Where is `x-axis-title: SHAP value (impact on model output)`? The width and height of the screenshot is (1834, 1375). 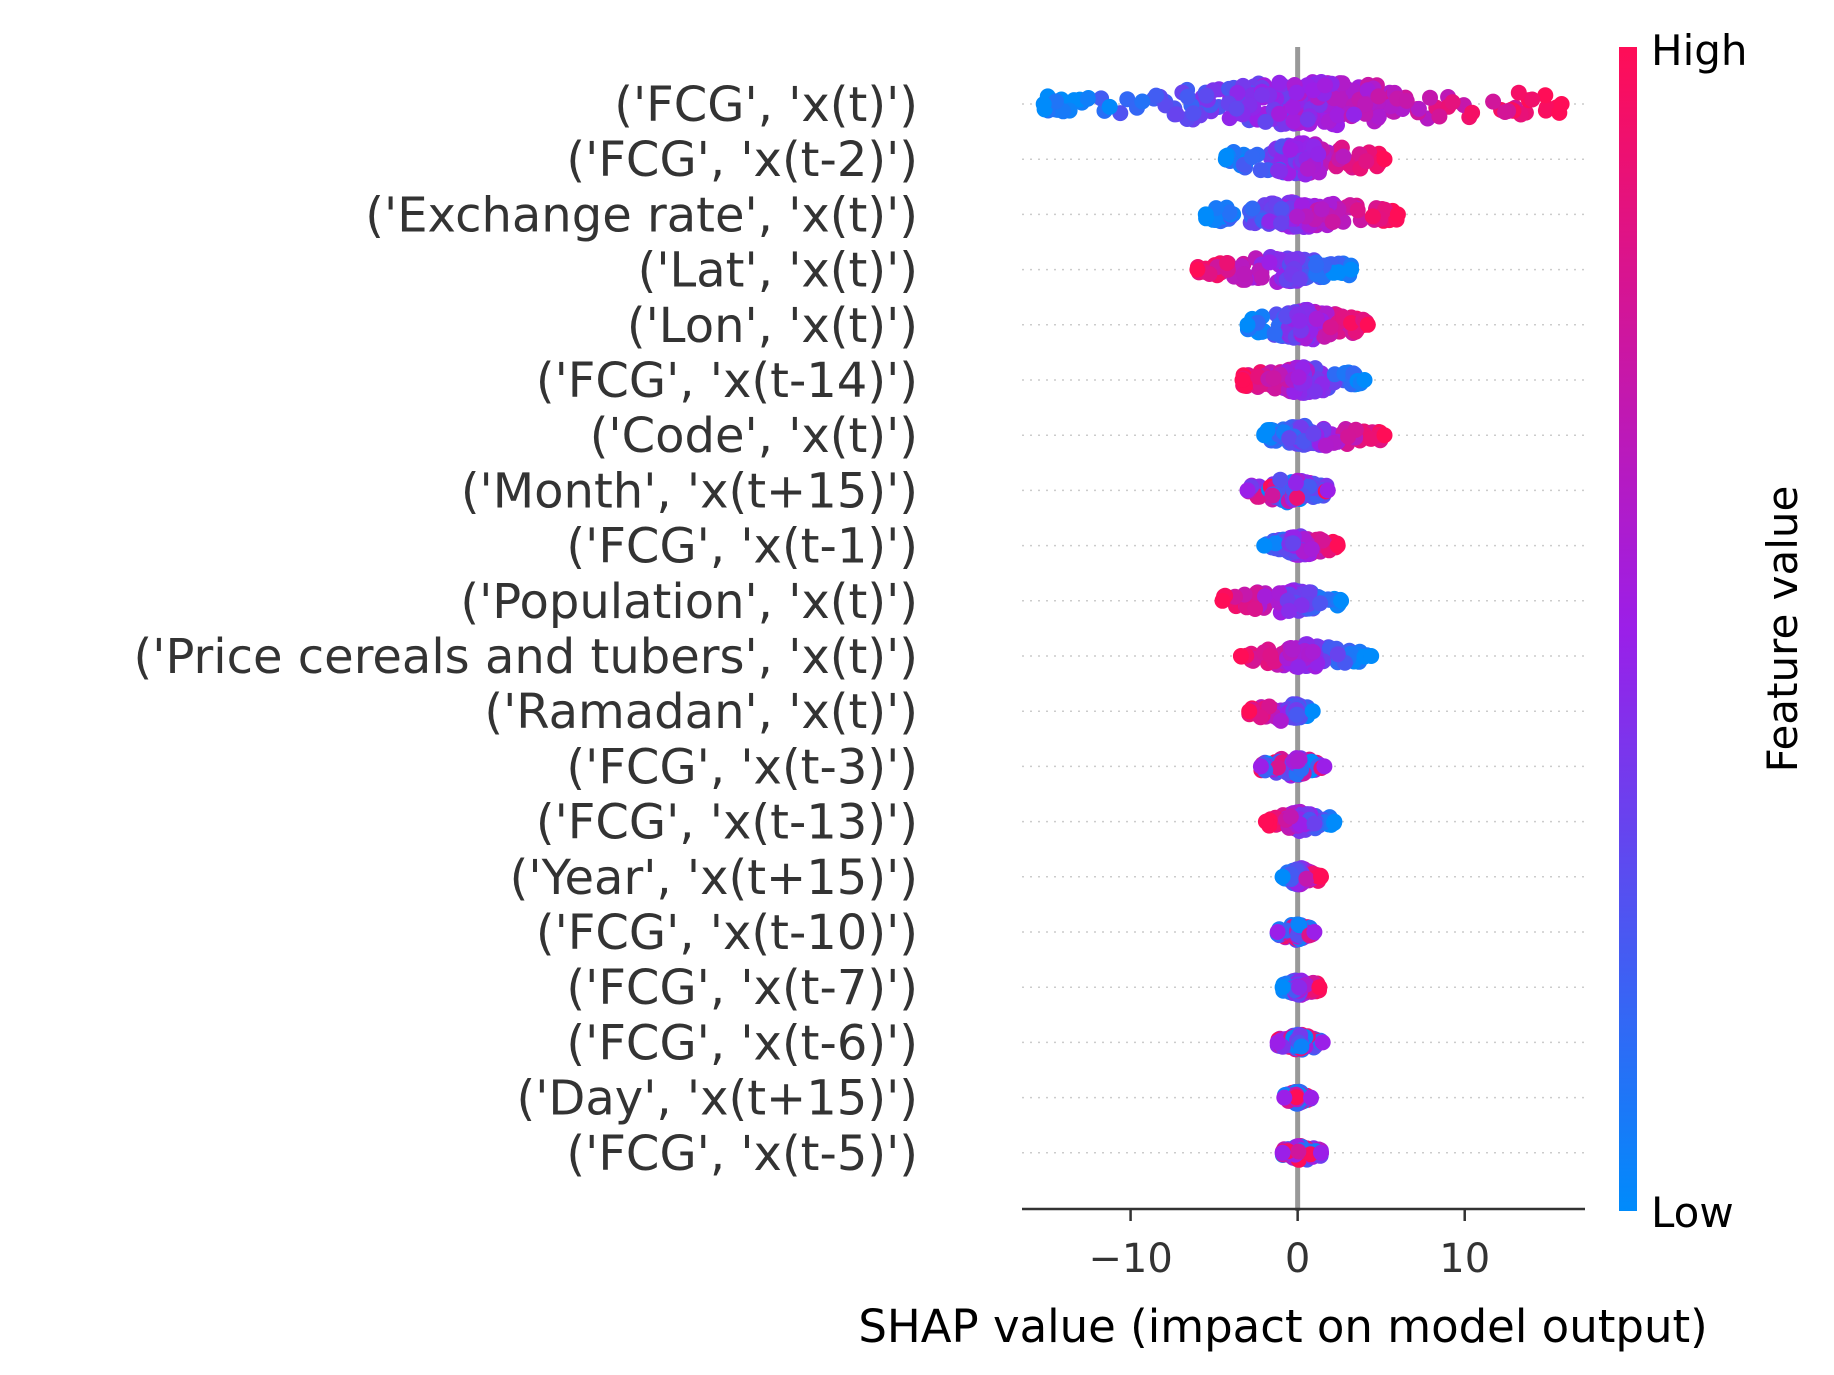 x-axis-title: SHAP value (impact on model output) is located at coordinates (1282, 1326).